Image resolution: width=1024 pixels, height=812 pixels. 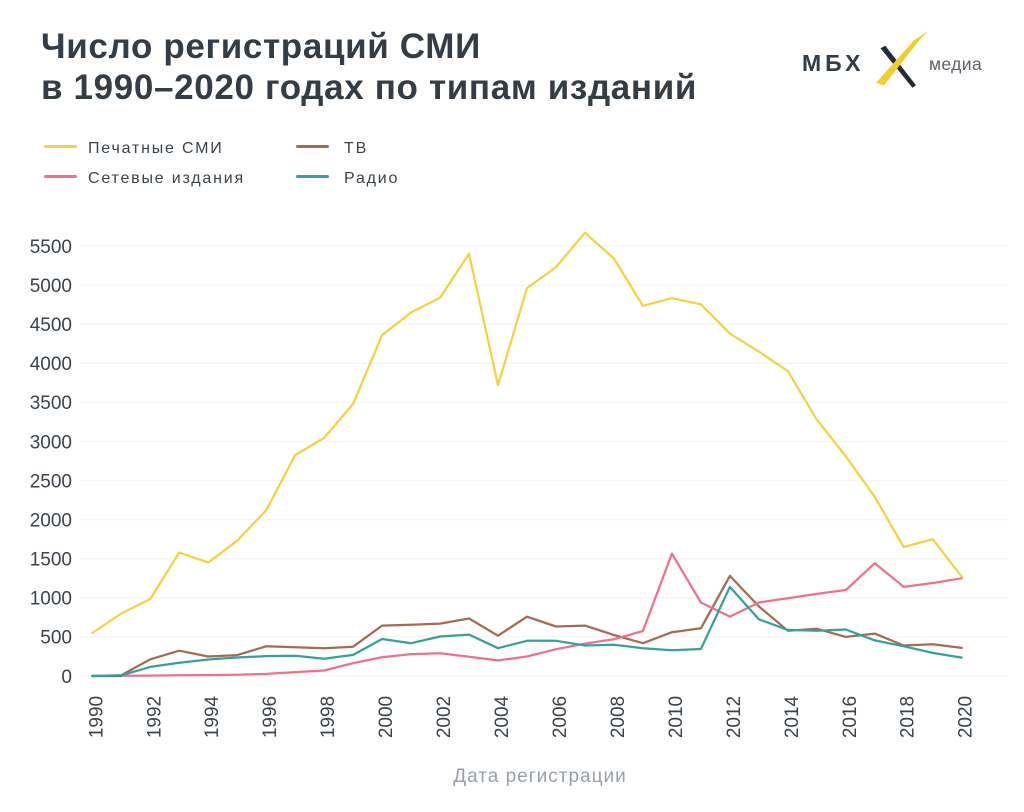 What do you see at coordinates (560, 717) in the screenshot?
I see `svg-text: 2006` at bounding box center [560, 717].